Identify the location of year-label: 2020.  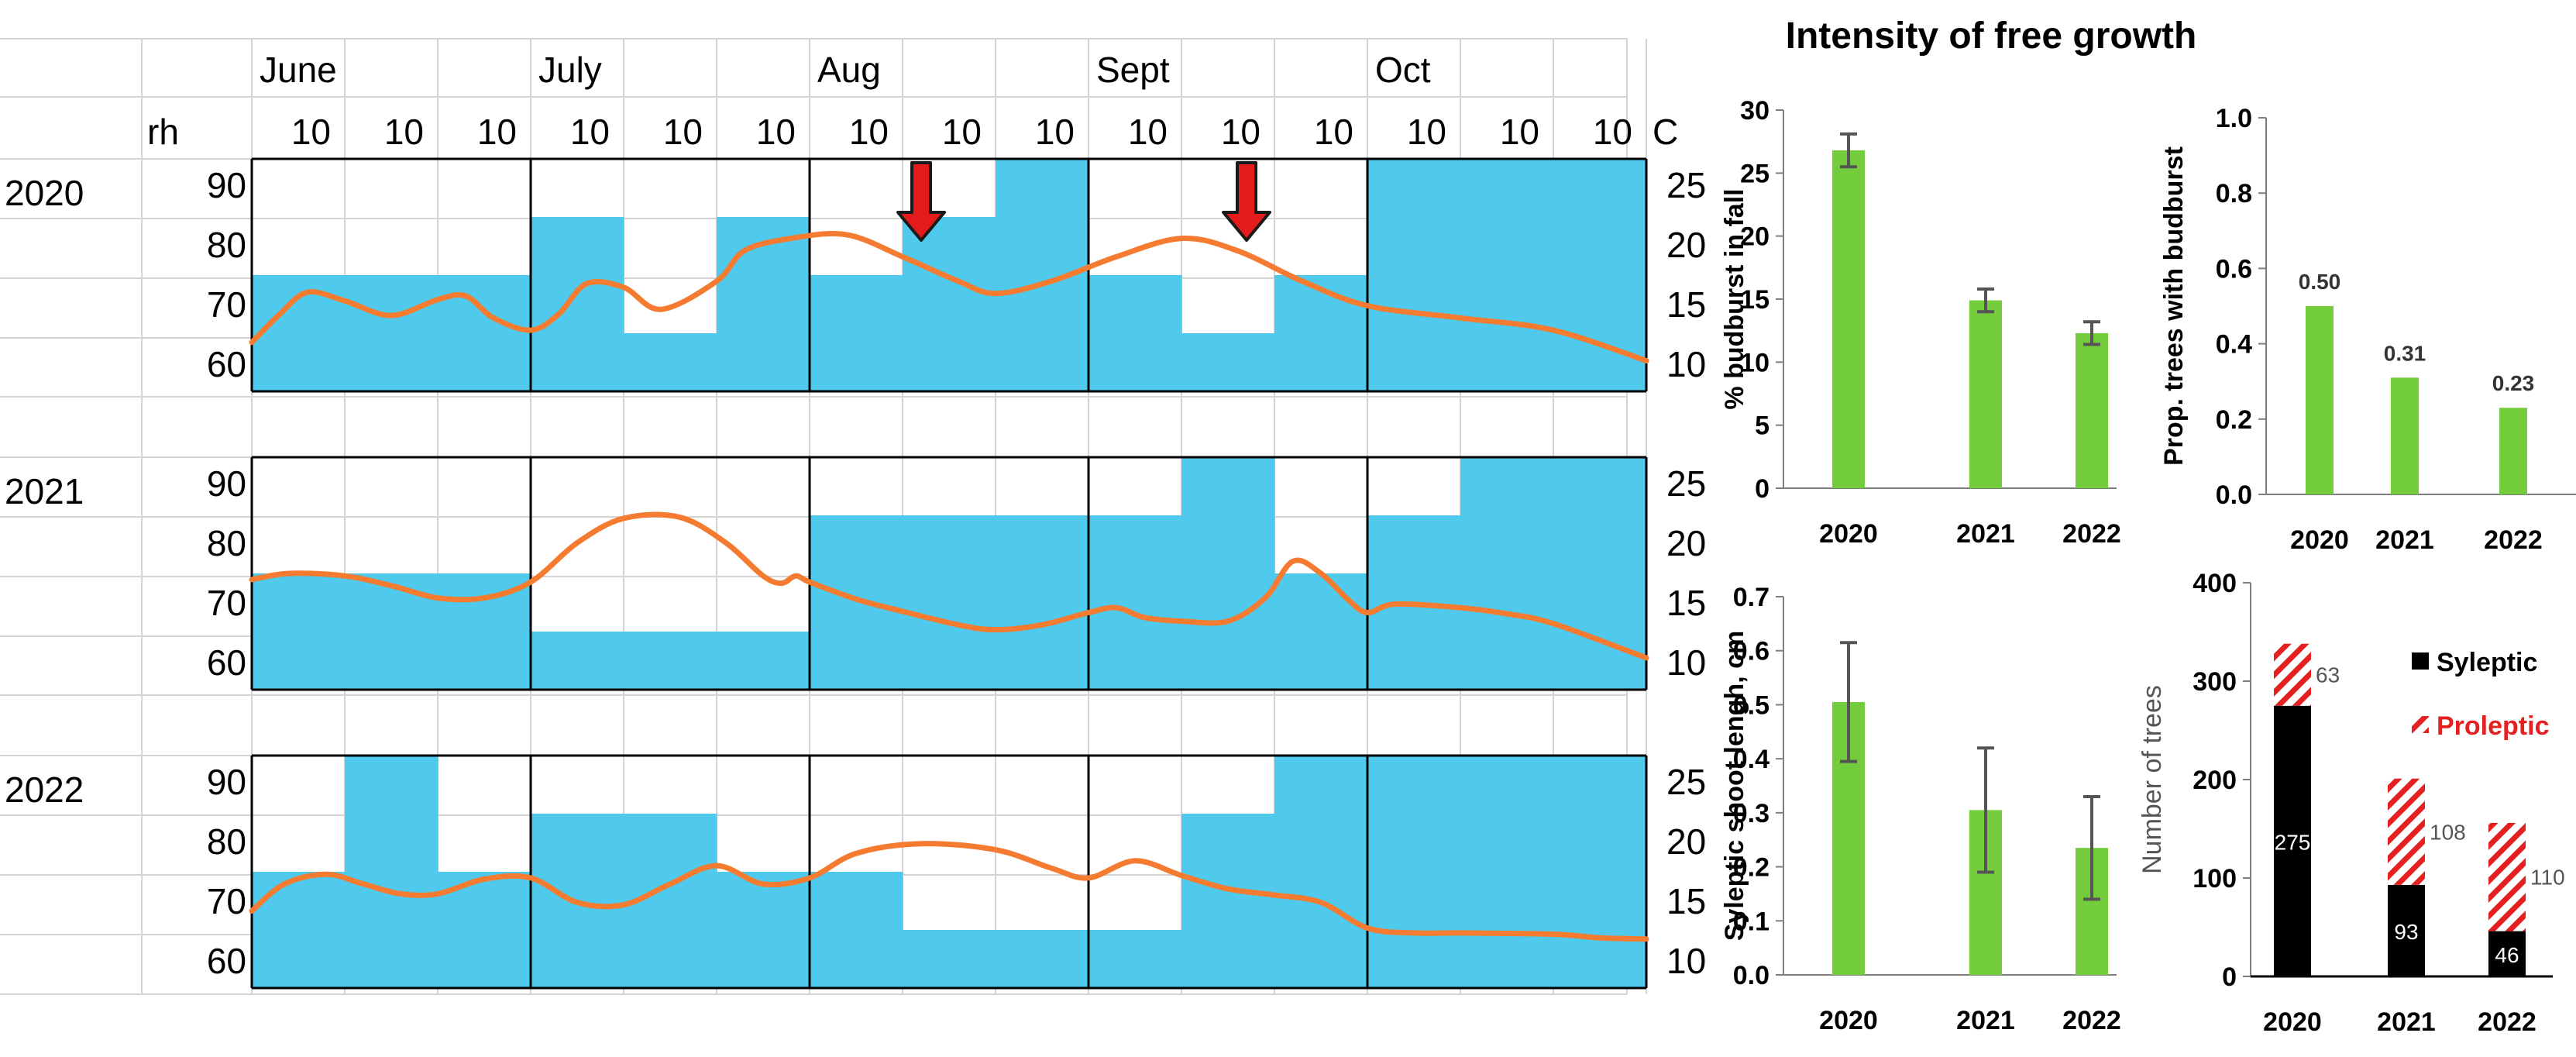
(44, 193).